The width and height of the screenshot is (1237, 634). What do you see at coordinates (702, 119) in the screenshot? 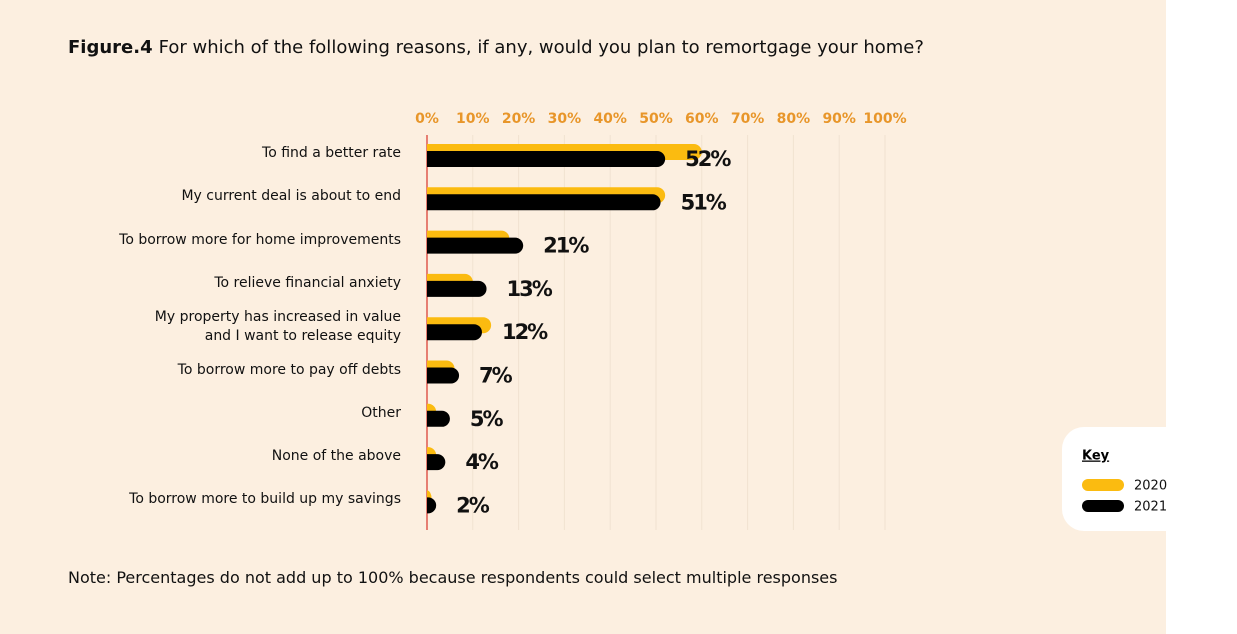
I see `x-tick-label: 60%` at bounding box center [702, 119].